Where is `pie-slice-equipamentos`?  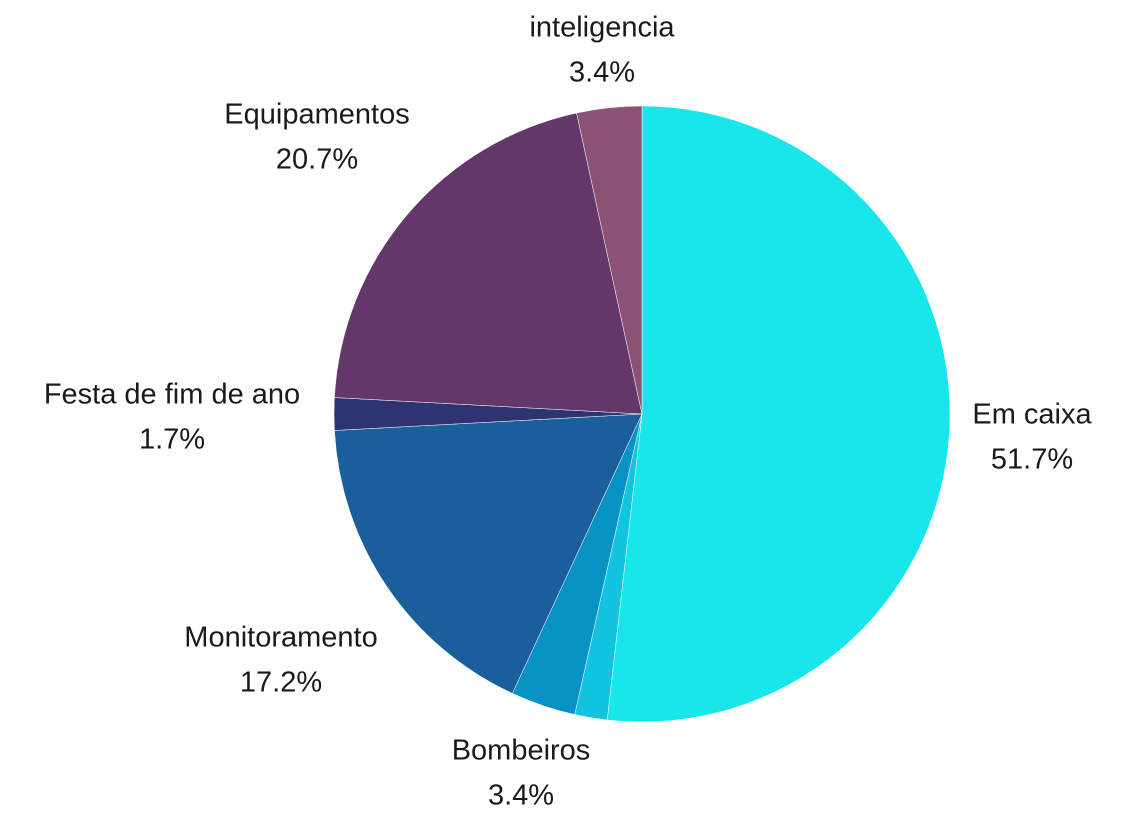 pie-slice-equipamentos is located at coordinates (488, 263).